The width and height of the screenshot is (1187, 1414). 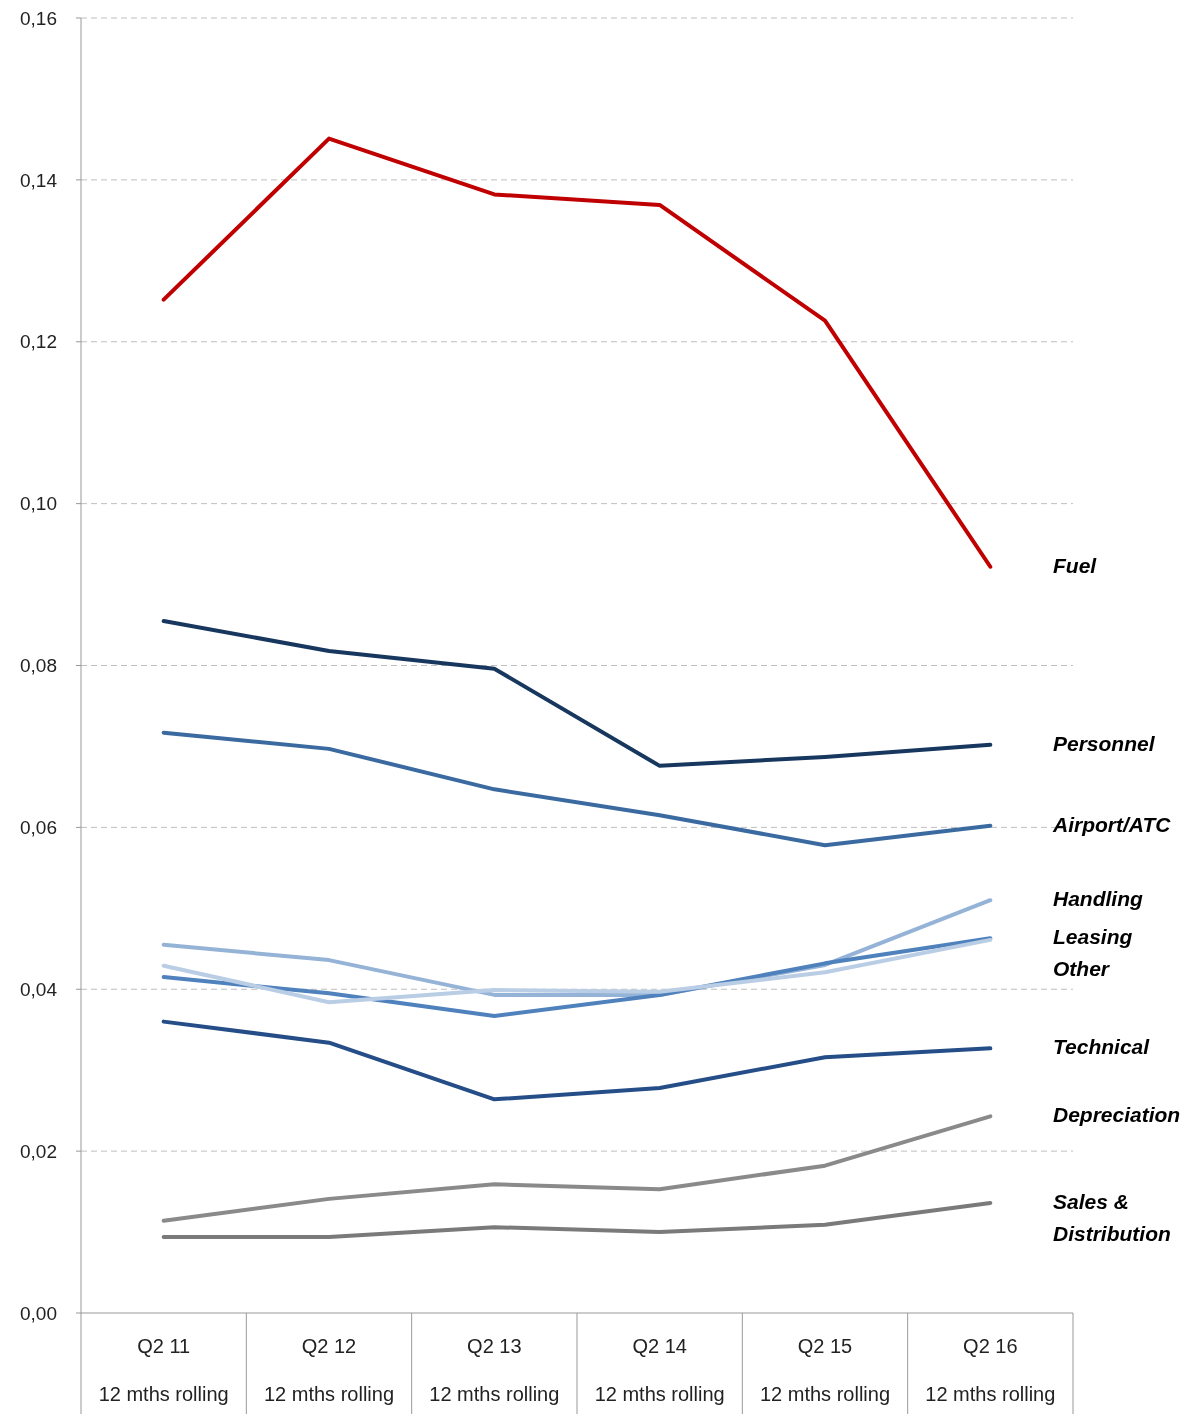 I want to click on text: Sales & Distribution, so click(x=1112, y=1217).